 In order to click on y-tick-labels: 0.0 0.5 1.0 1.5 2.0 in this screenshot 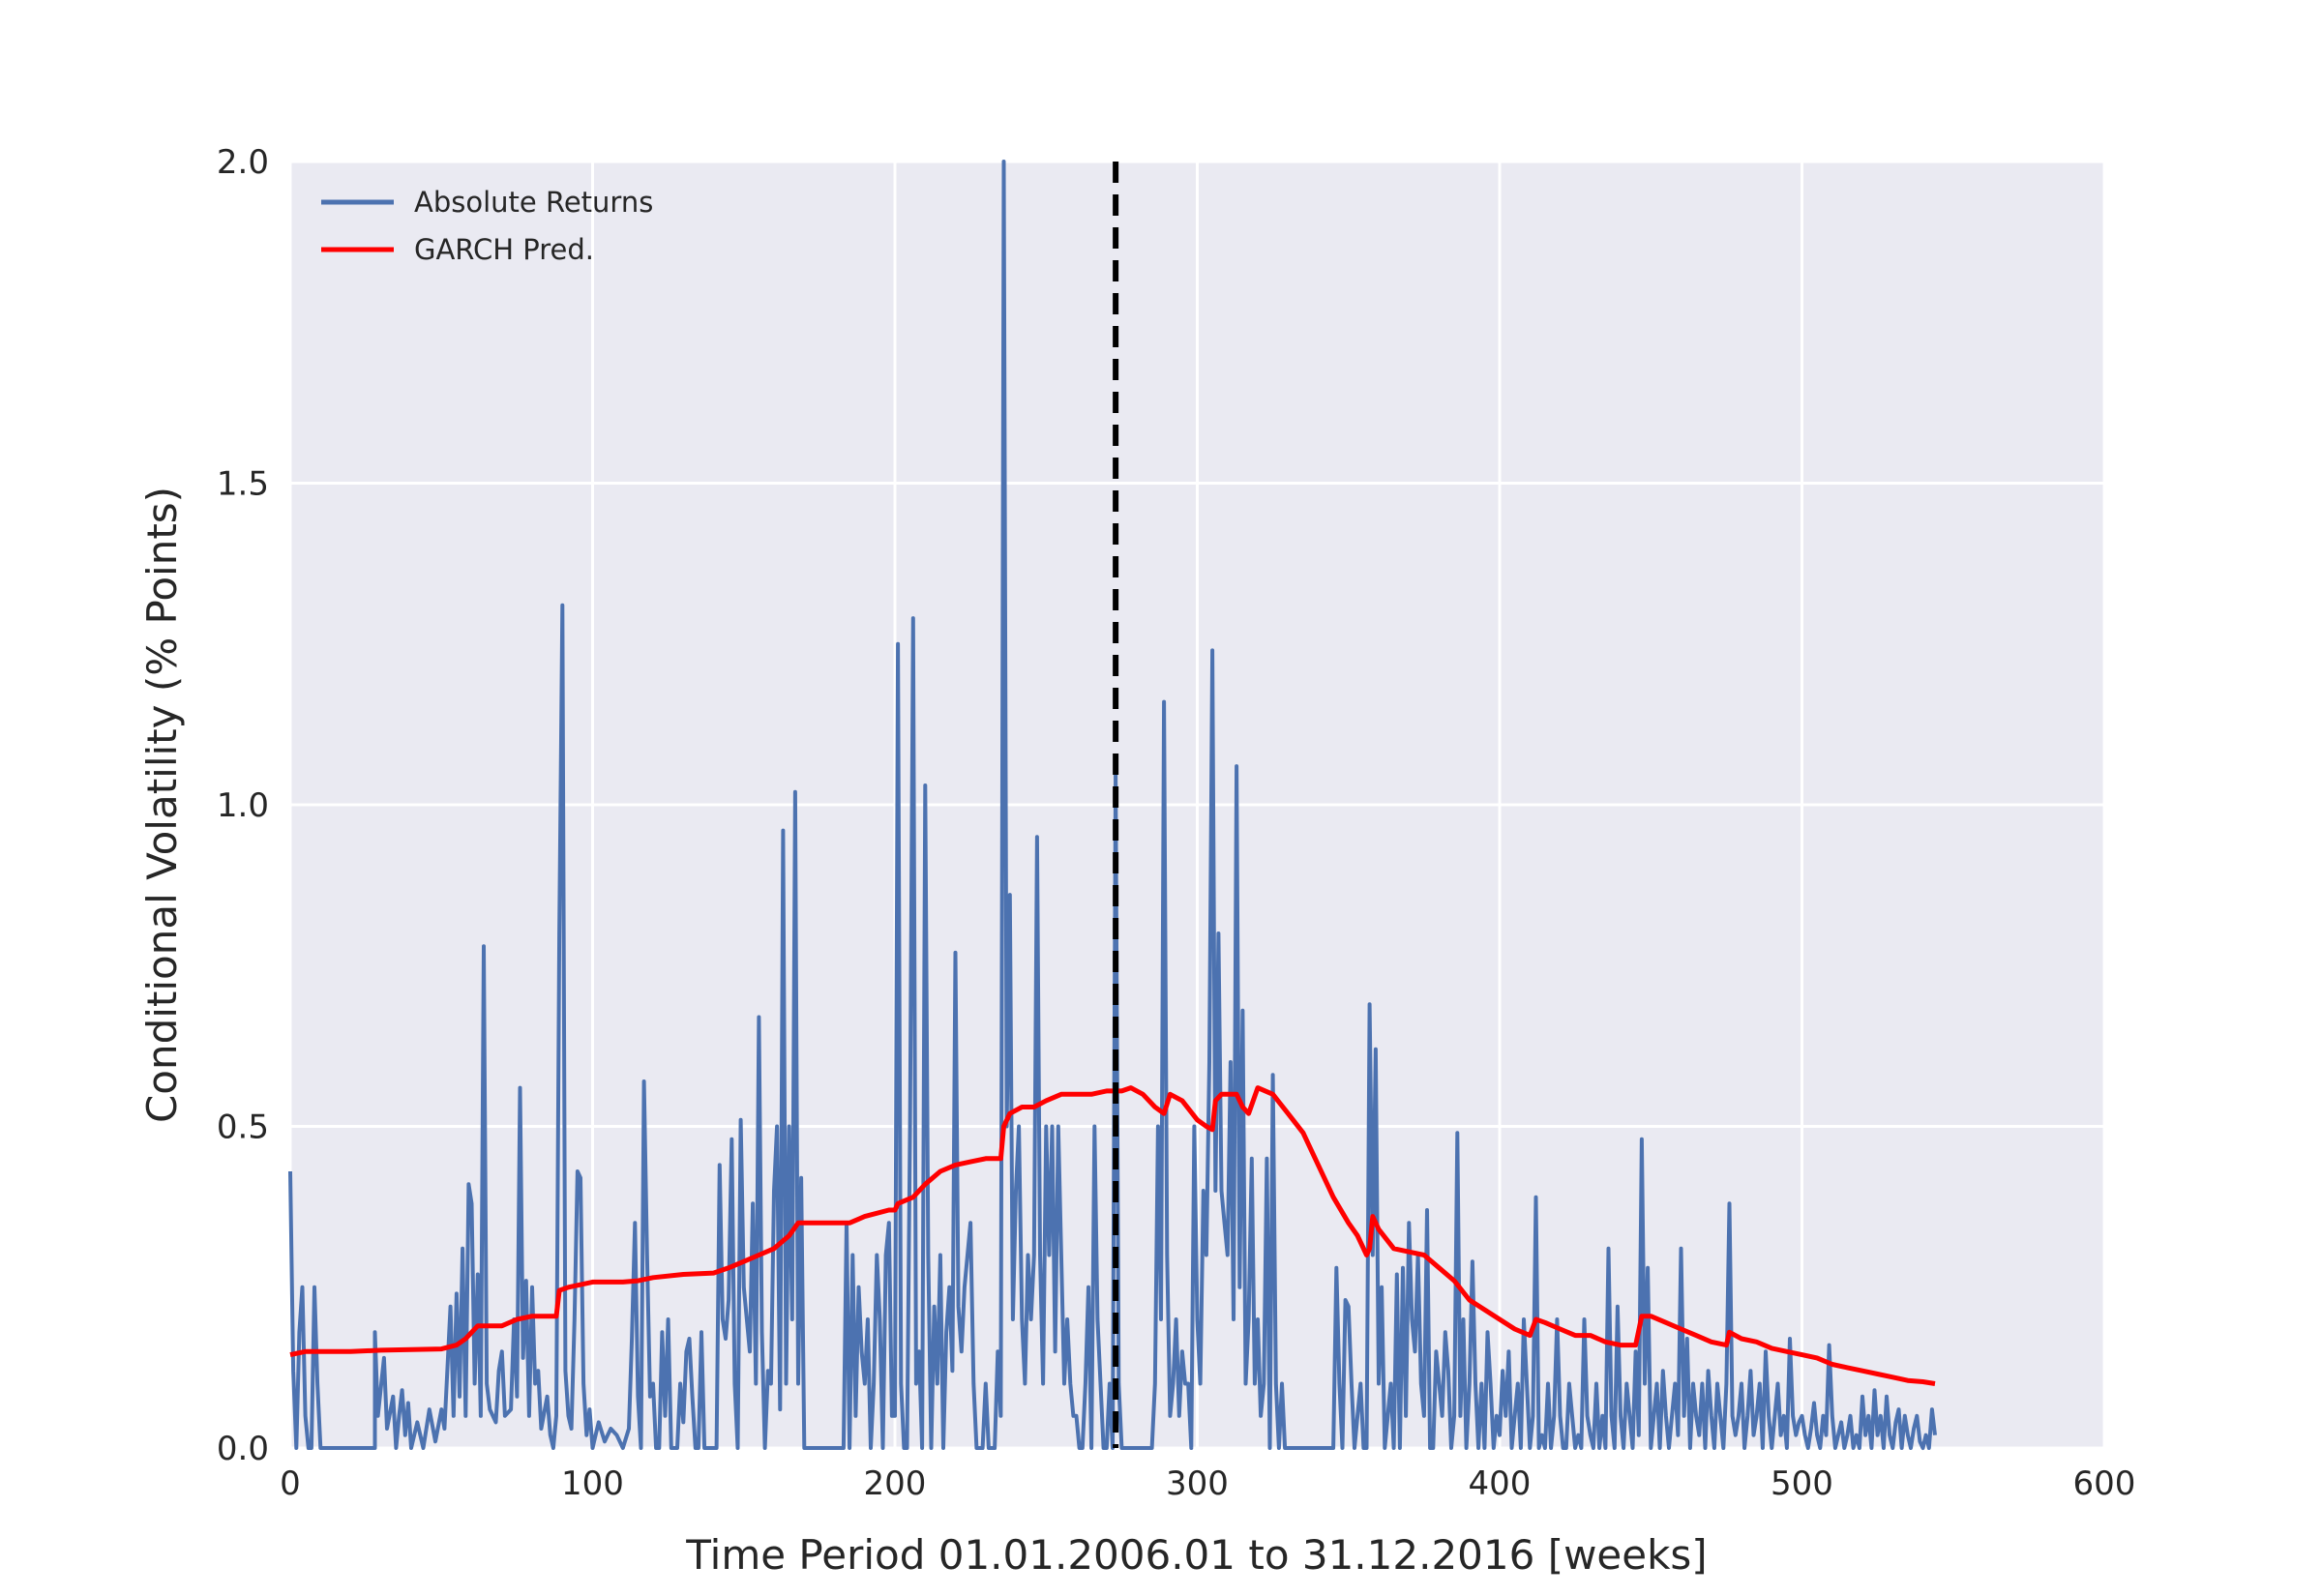, I will do `click(243, 805)`.